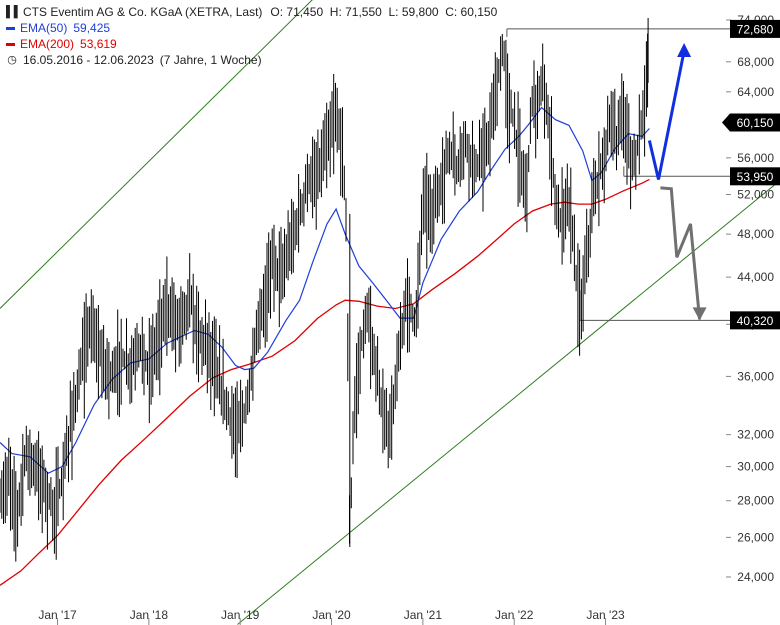  Describe the element at coordinates (677, 182) in the screenshot. I see `projection-arrows` at that location.